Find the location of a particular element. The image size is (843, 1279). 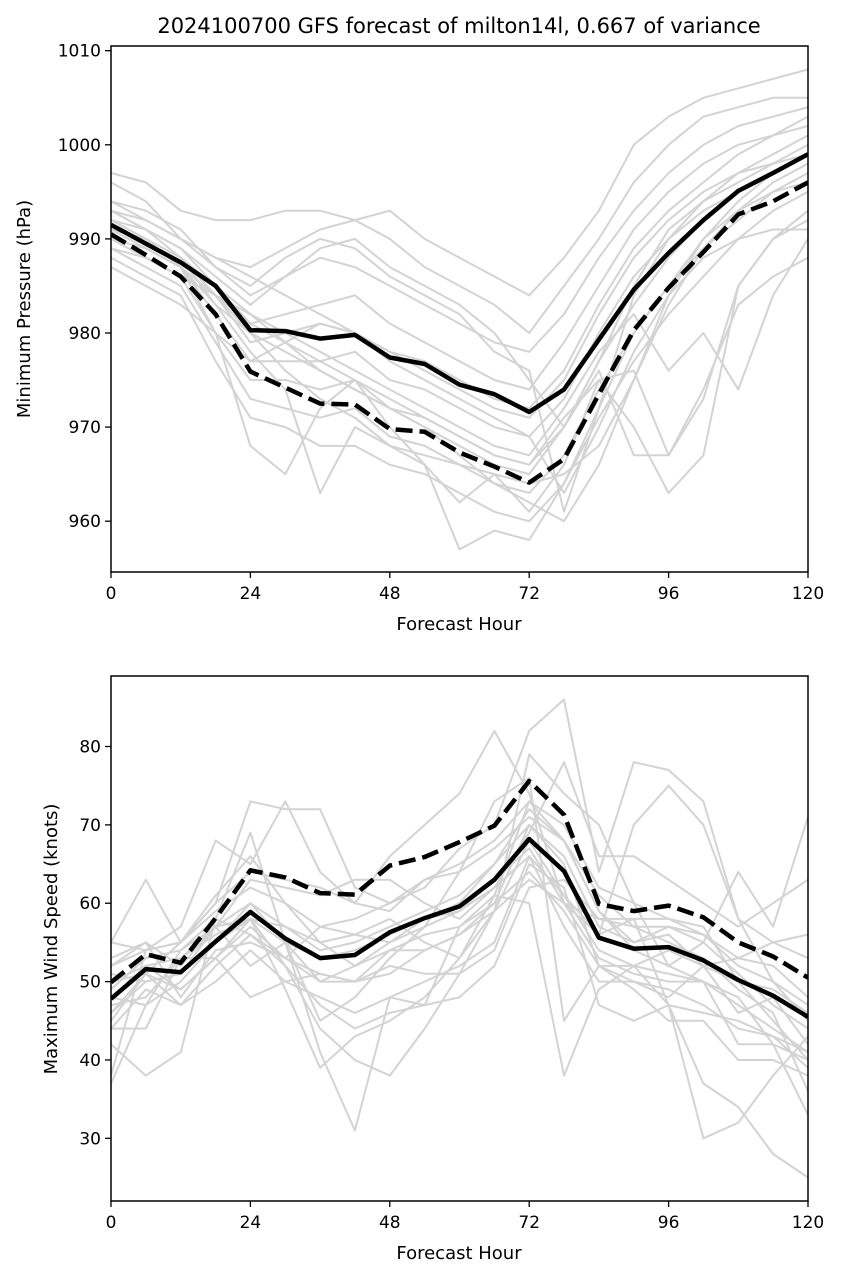

wind-x-tick-label: 120 is located at coordinates (808, 1223).